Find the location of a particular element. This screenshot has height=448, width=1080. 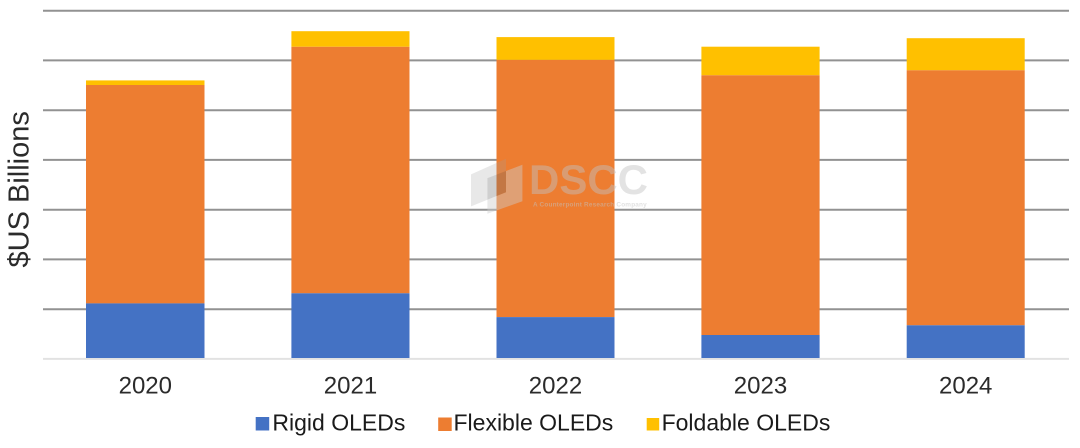

svg-text: 2020 is located at coordinates (145, 386).